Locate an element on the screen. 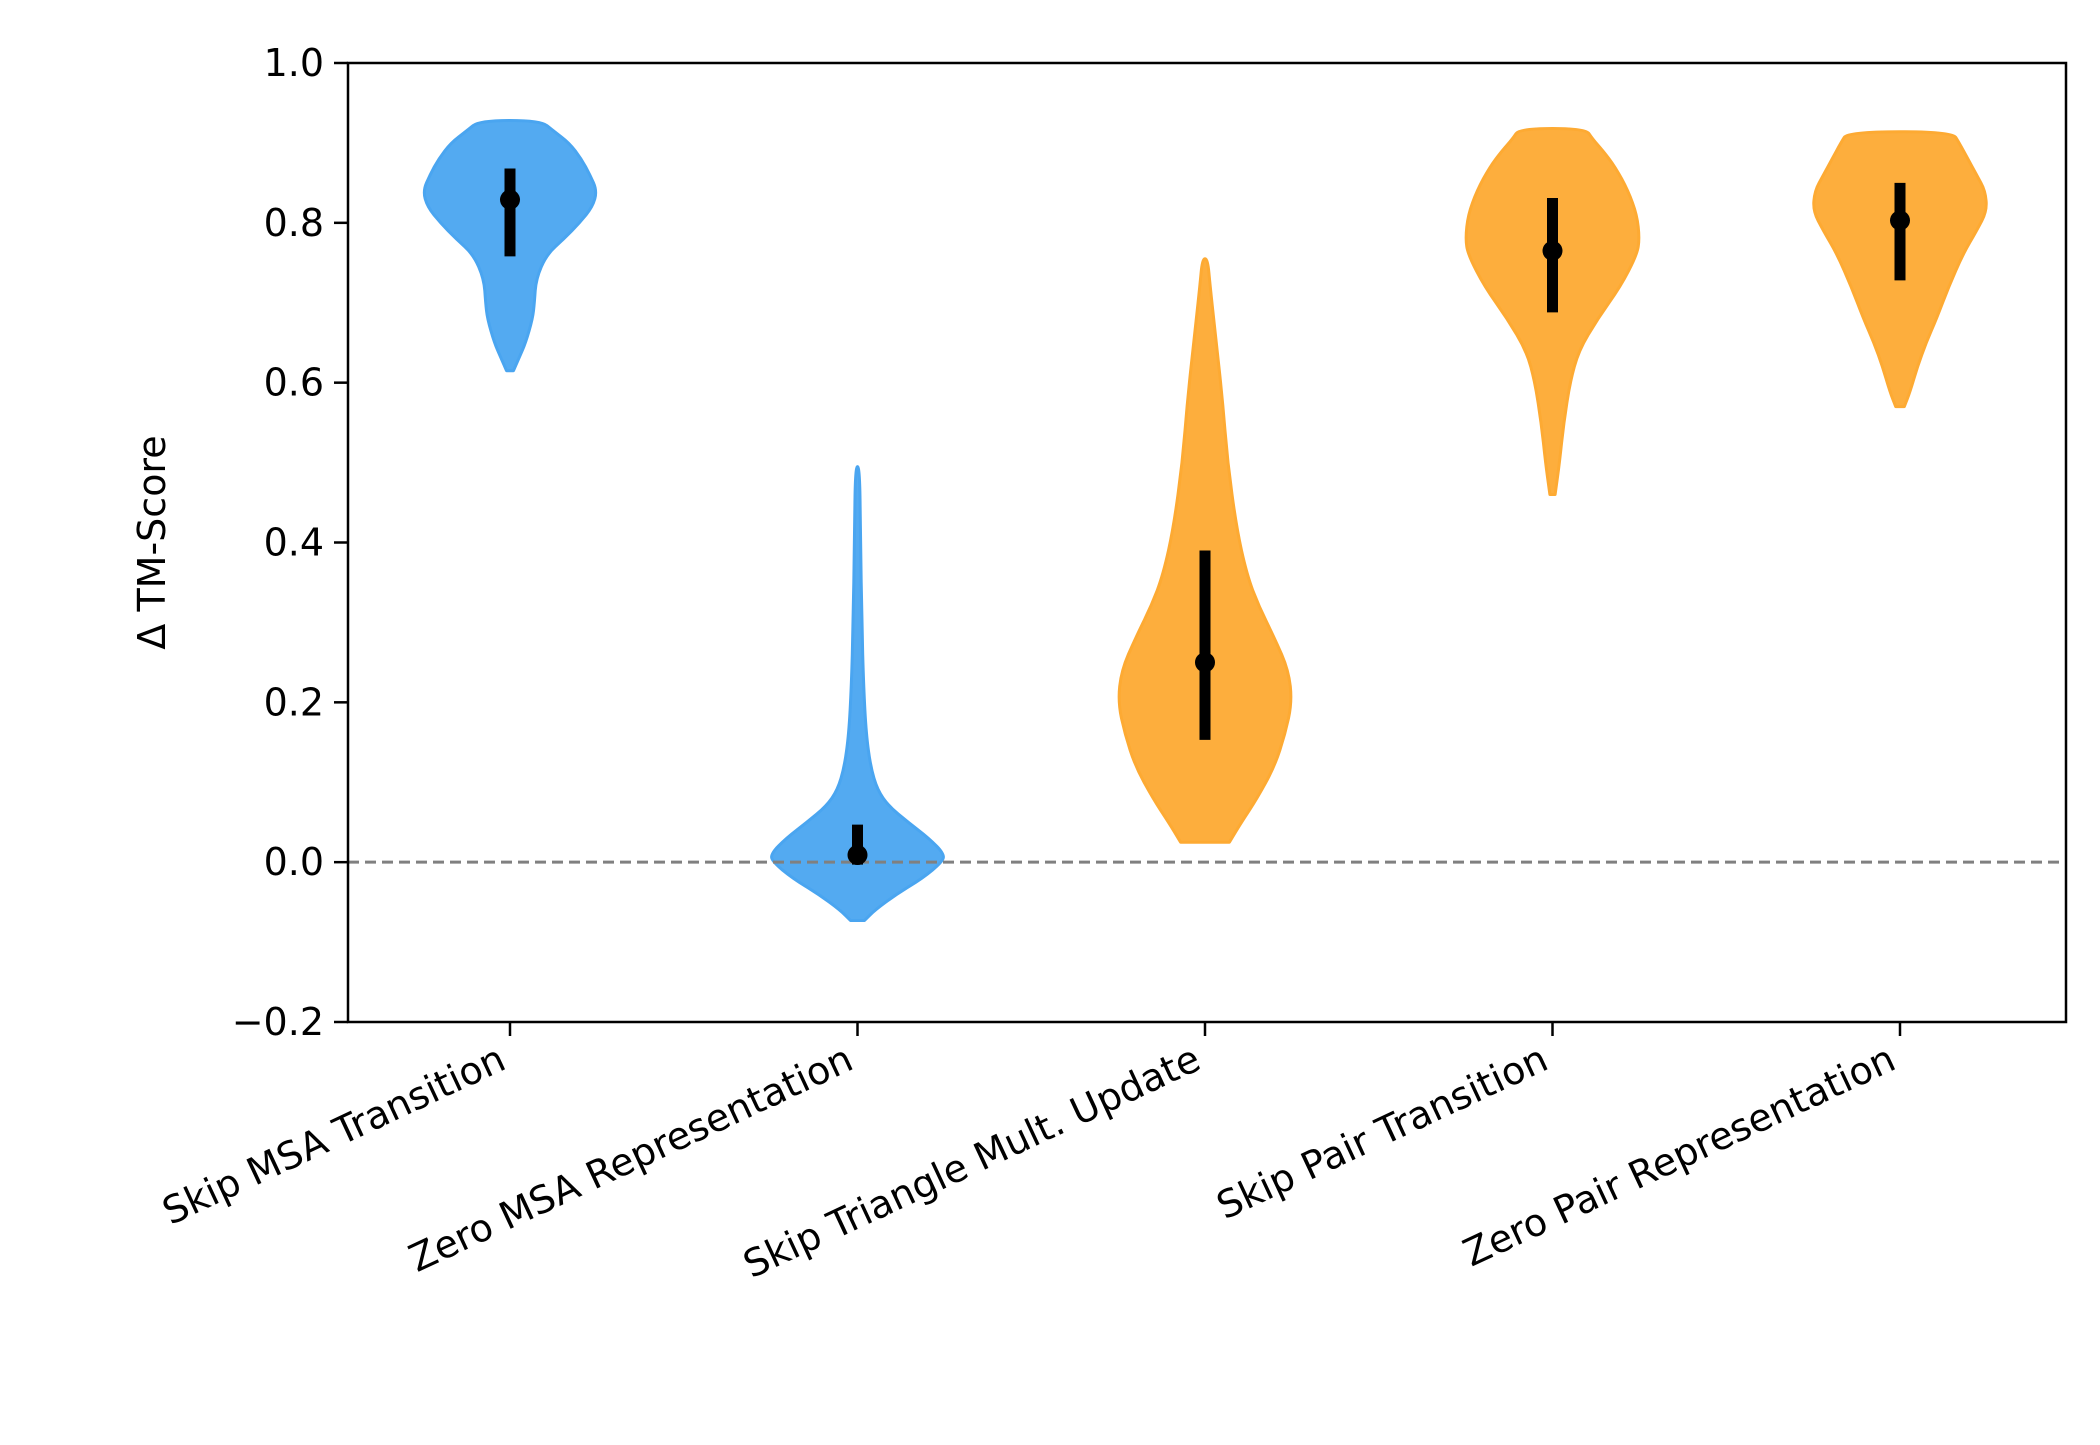 This screenshot has width=2100, height=1445. y-tick-label-5: 0.6 is located at coordinates (294, 383).